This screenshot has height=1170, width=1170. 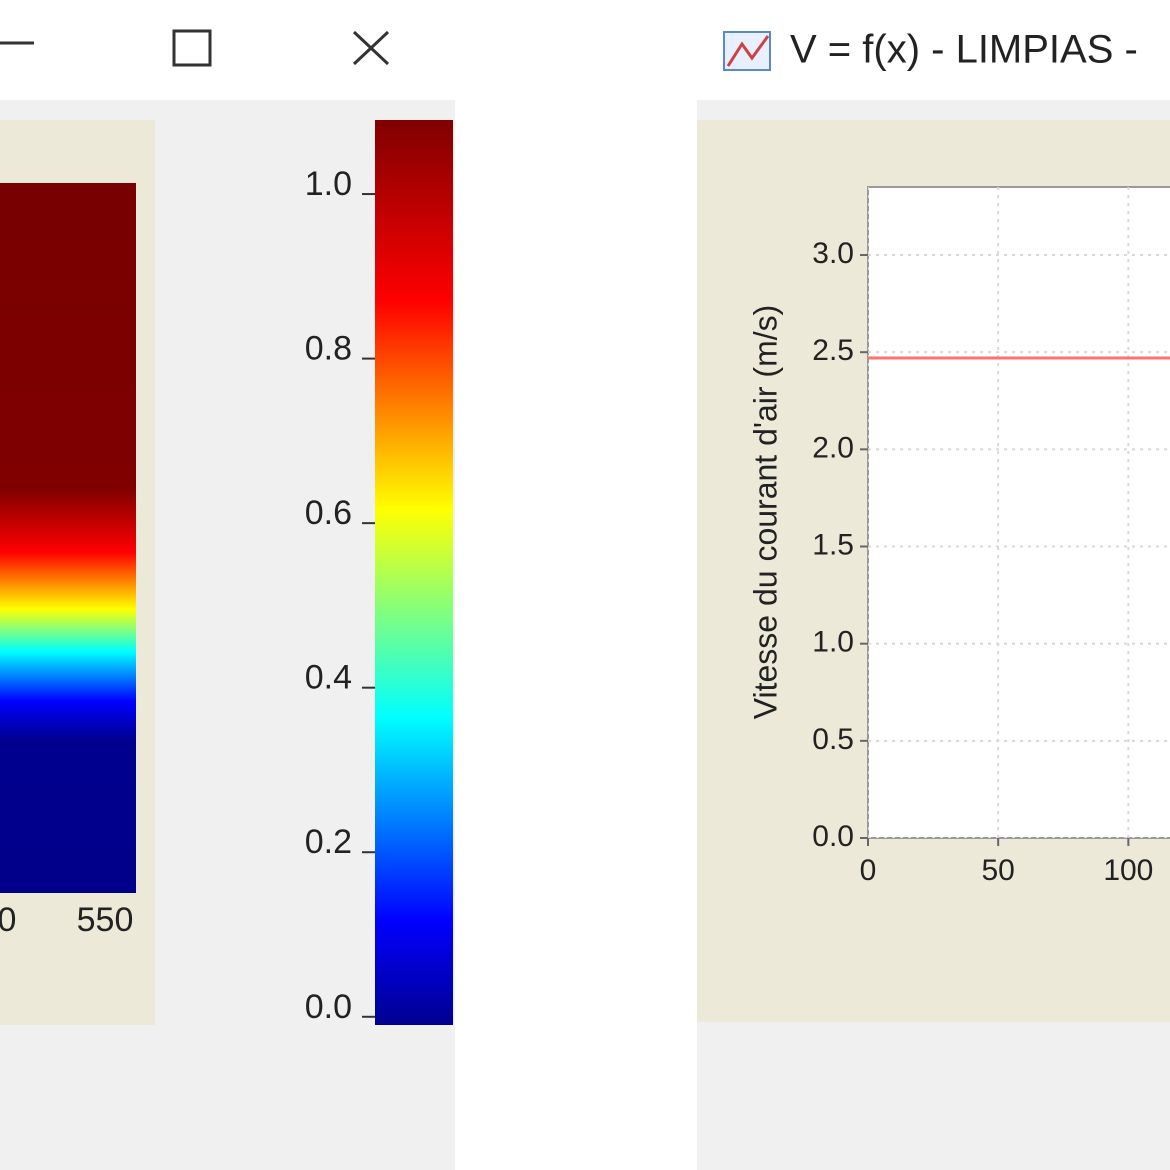 I want to click on heatmap-x-tick-label: 500, so click(x=8, y=920).